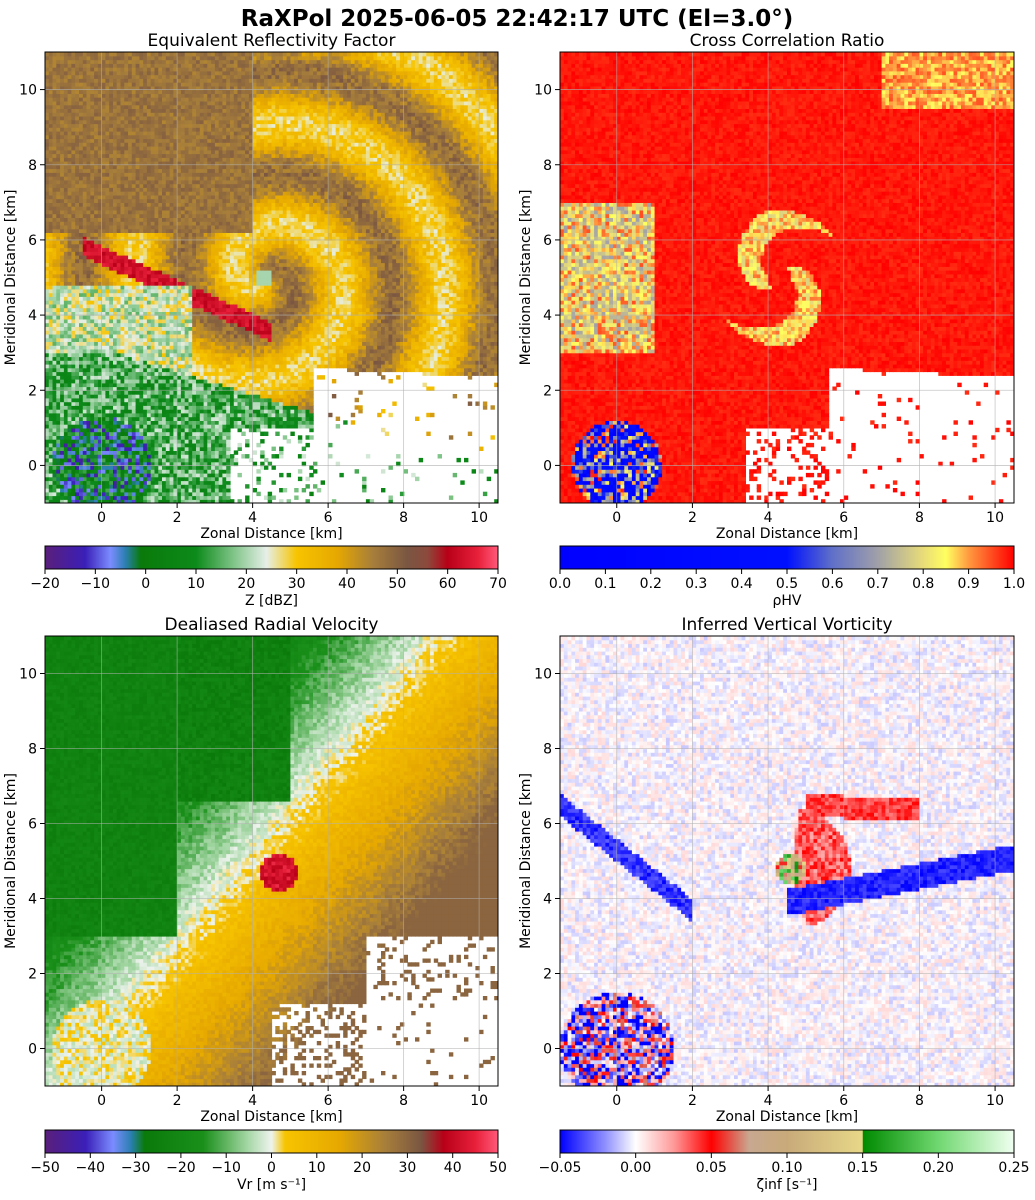 This screenshot has height=1200, width=1035. I want to click on colorbar-tick-label: 0.25, so click(1013, 1168).